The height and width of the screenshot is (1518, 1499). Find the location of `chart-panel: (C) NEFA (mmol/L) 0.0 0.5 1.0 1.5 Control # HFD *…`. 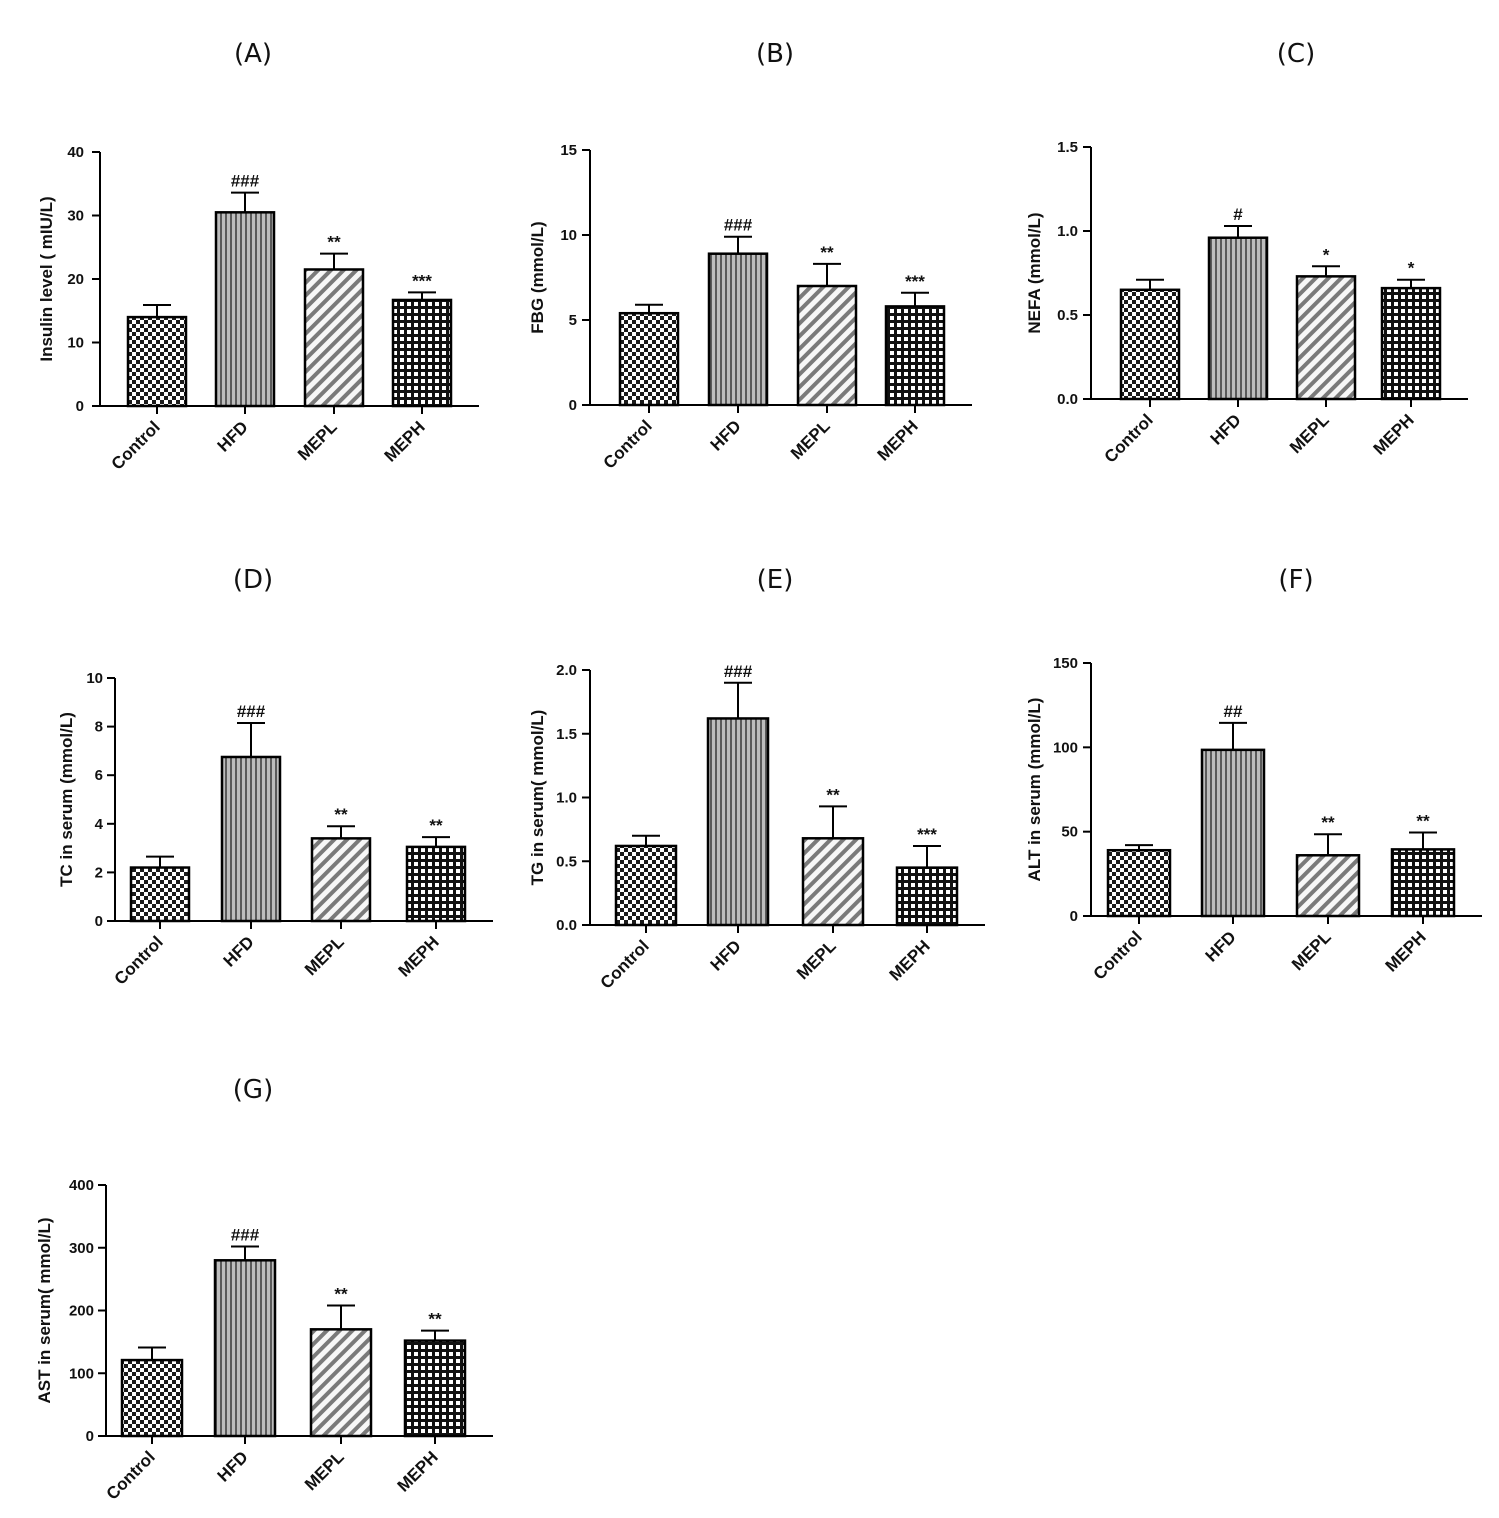

chart-panel: (C) NEFA (mmol/L) 0.0 0.5 1.0 1.5 Control # HFD *… is located at coordinates (1246, 253).